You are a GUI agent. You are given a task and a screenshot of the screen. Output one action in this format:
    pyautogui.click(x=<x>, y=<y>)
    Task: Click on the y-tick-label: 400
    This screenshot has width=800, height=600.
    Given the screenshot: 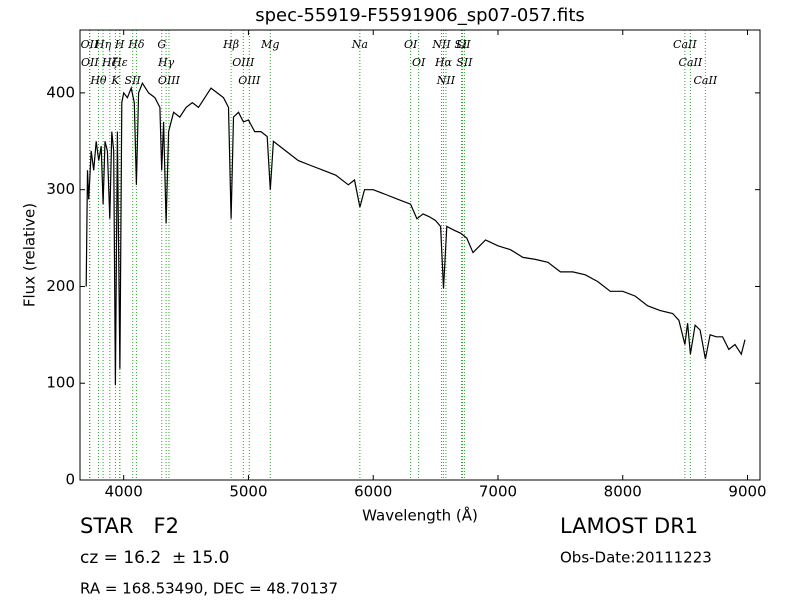 What is the action you would take?
    pyautogui.click(x=60, y=92)
    